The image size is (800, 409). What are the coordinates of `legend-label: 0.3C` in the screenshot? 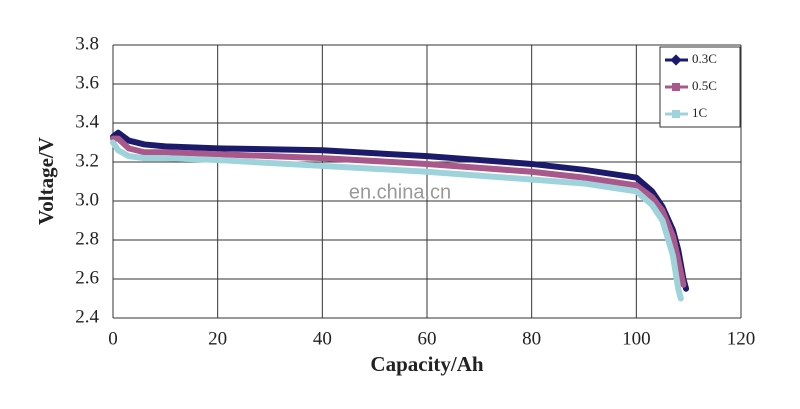 It's located at (704, 58).